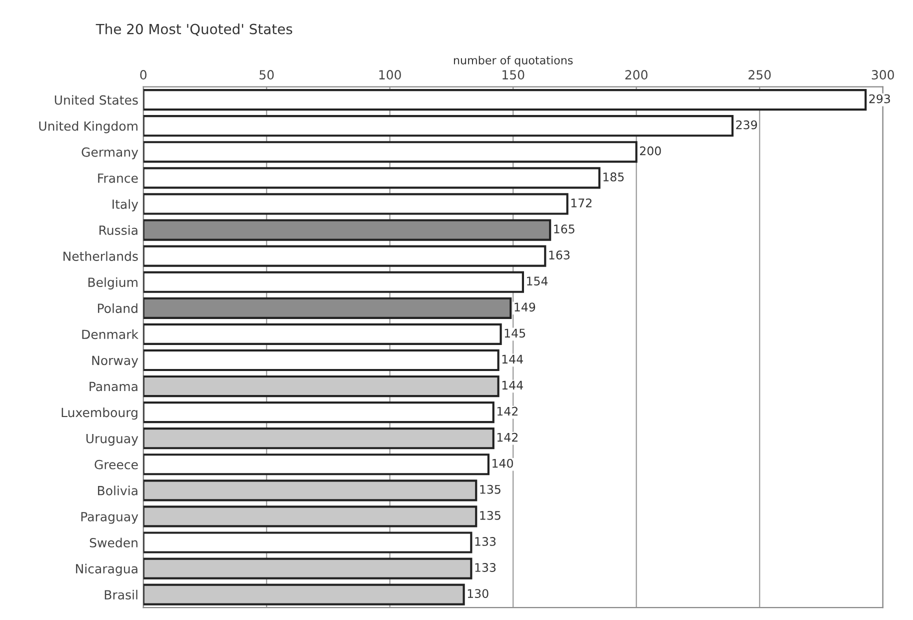 Image resolution: width=913 pixels, height=620 pixels. What do you see at coordinates (110, 153) in the screenshot?
I see `y-tick-label: Germany` at bounding box center [110, 153].